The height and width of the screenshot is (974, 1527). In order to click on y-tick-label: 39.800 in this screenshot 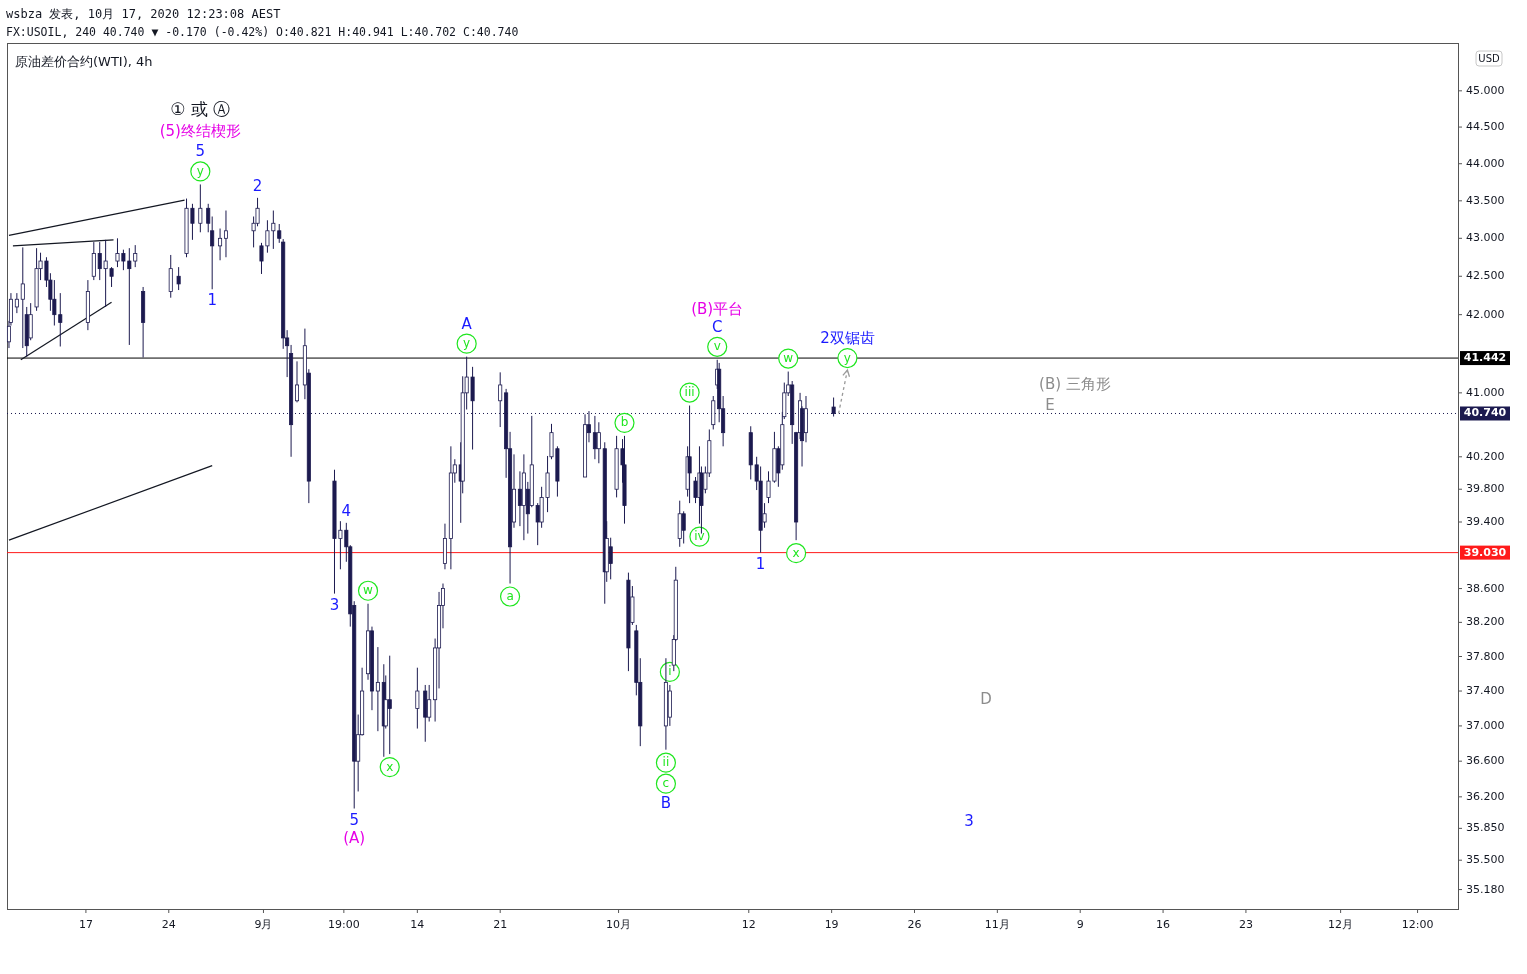, I will do `click(1485, 489)`.